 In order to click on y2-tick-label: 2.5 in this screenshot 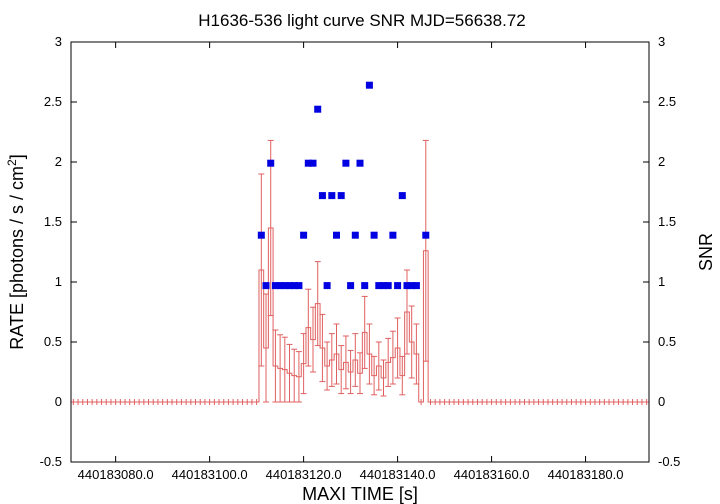, I will do `click(667, 101)`.